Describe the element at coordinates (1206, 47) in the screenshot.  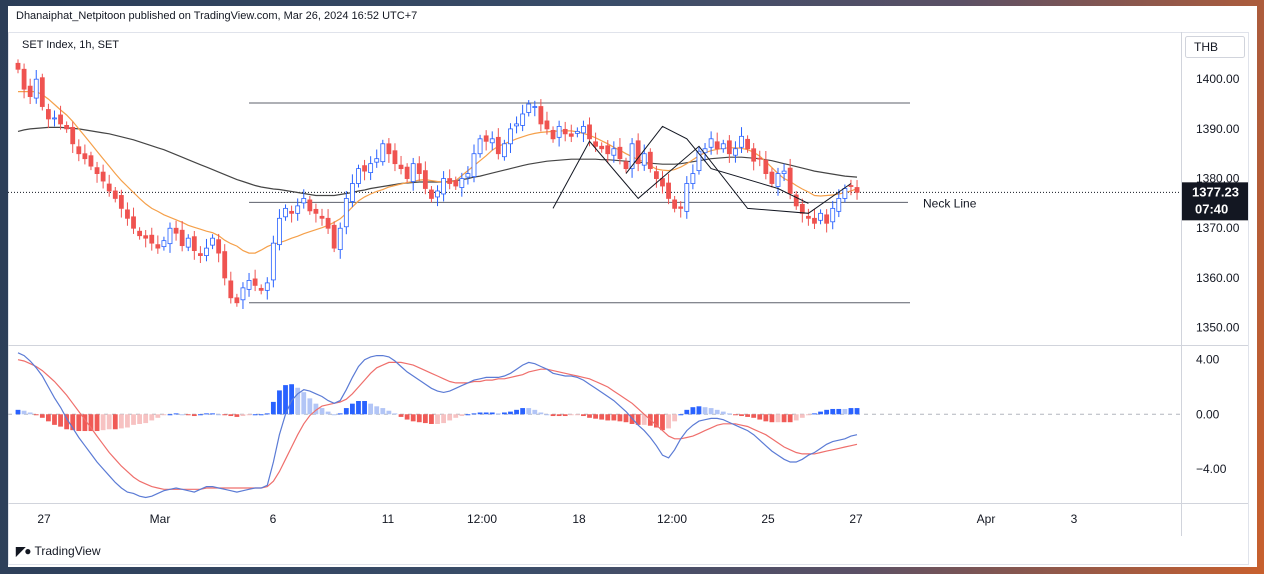
I see `currency-label: THB` at that location.